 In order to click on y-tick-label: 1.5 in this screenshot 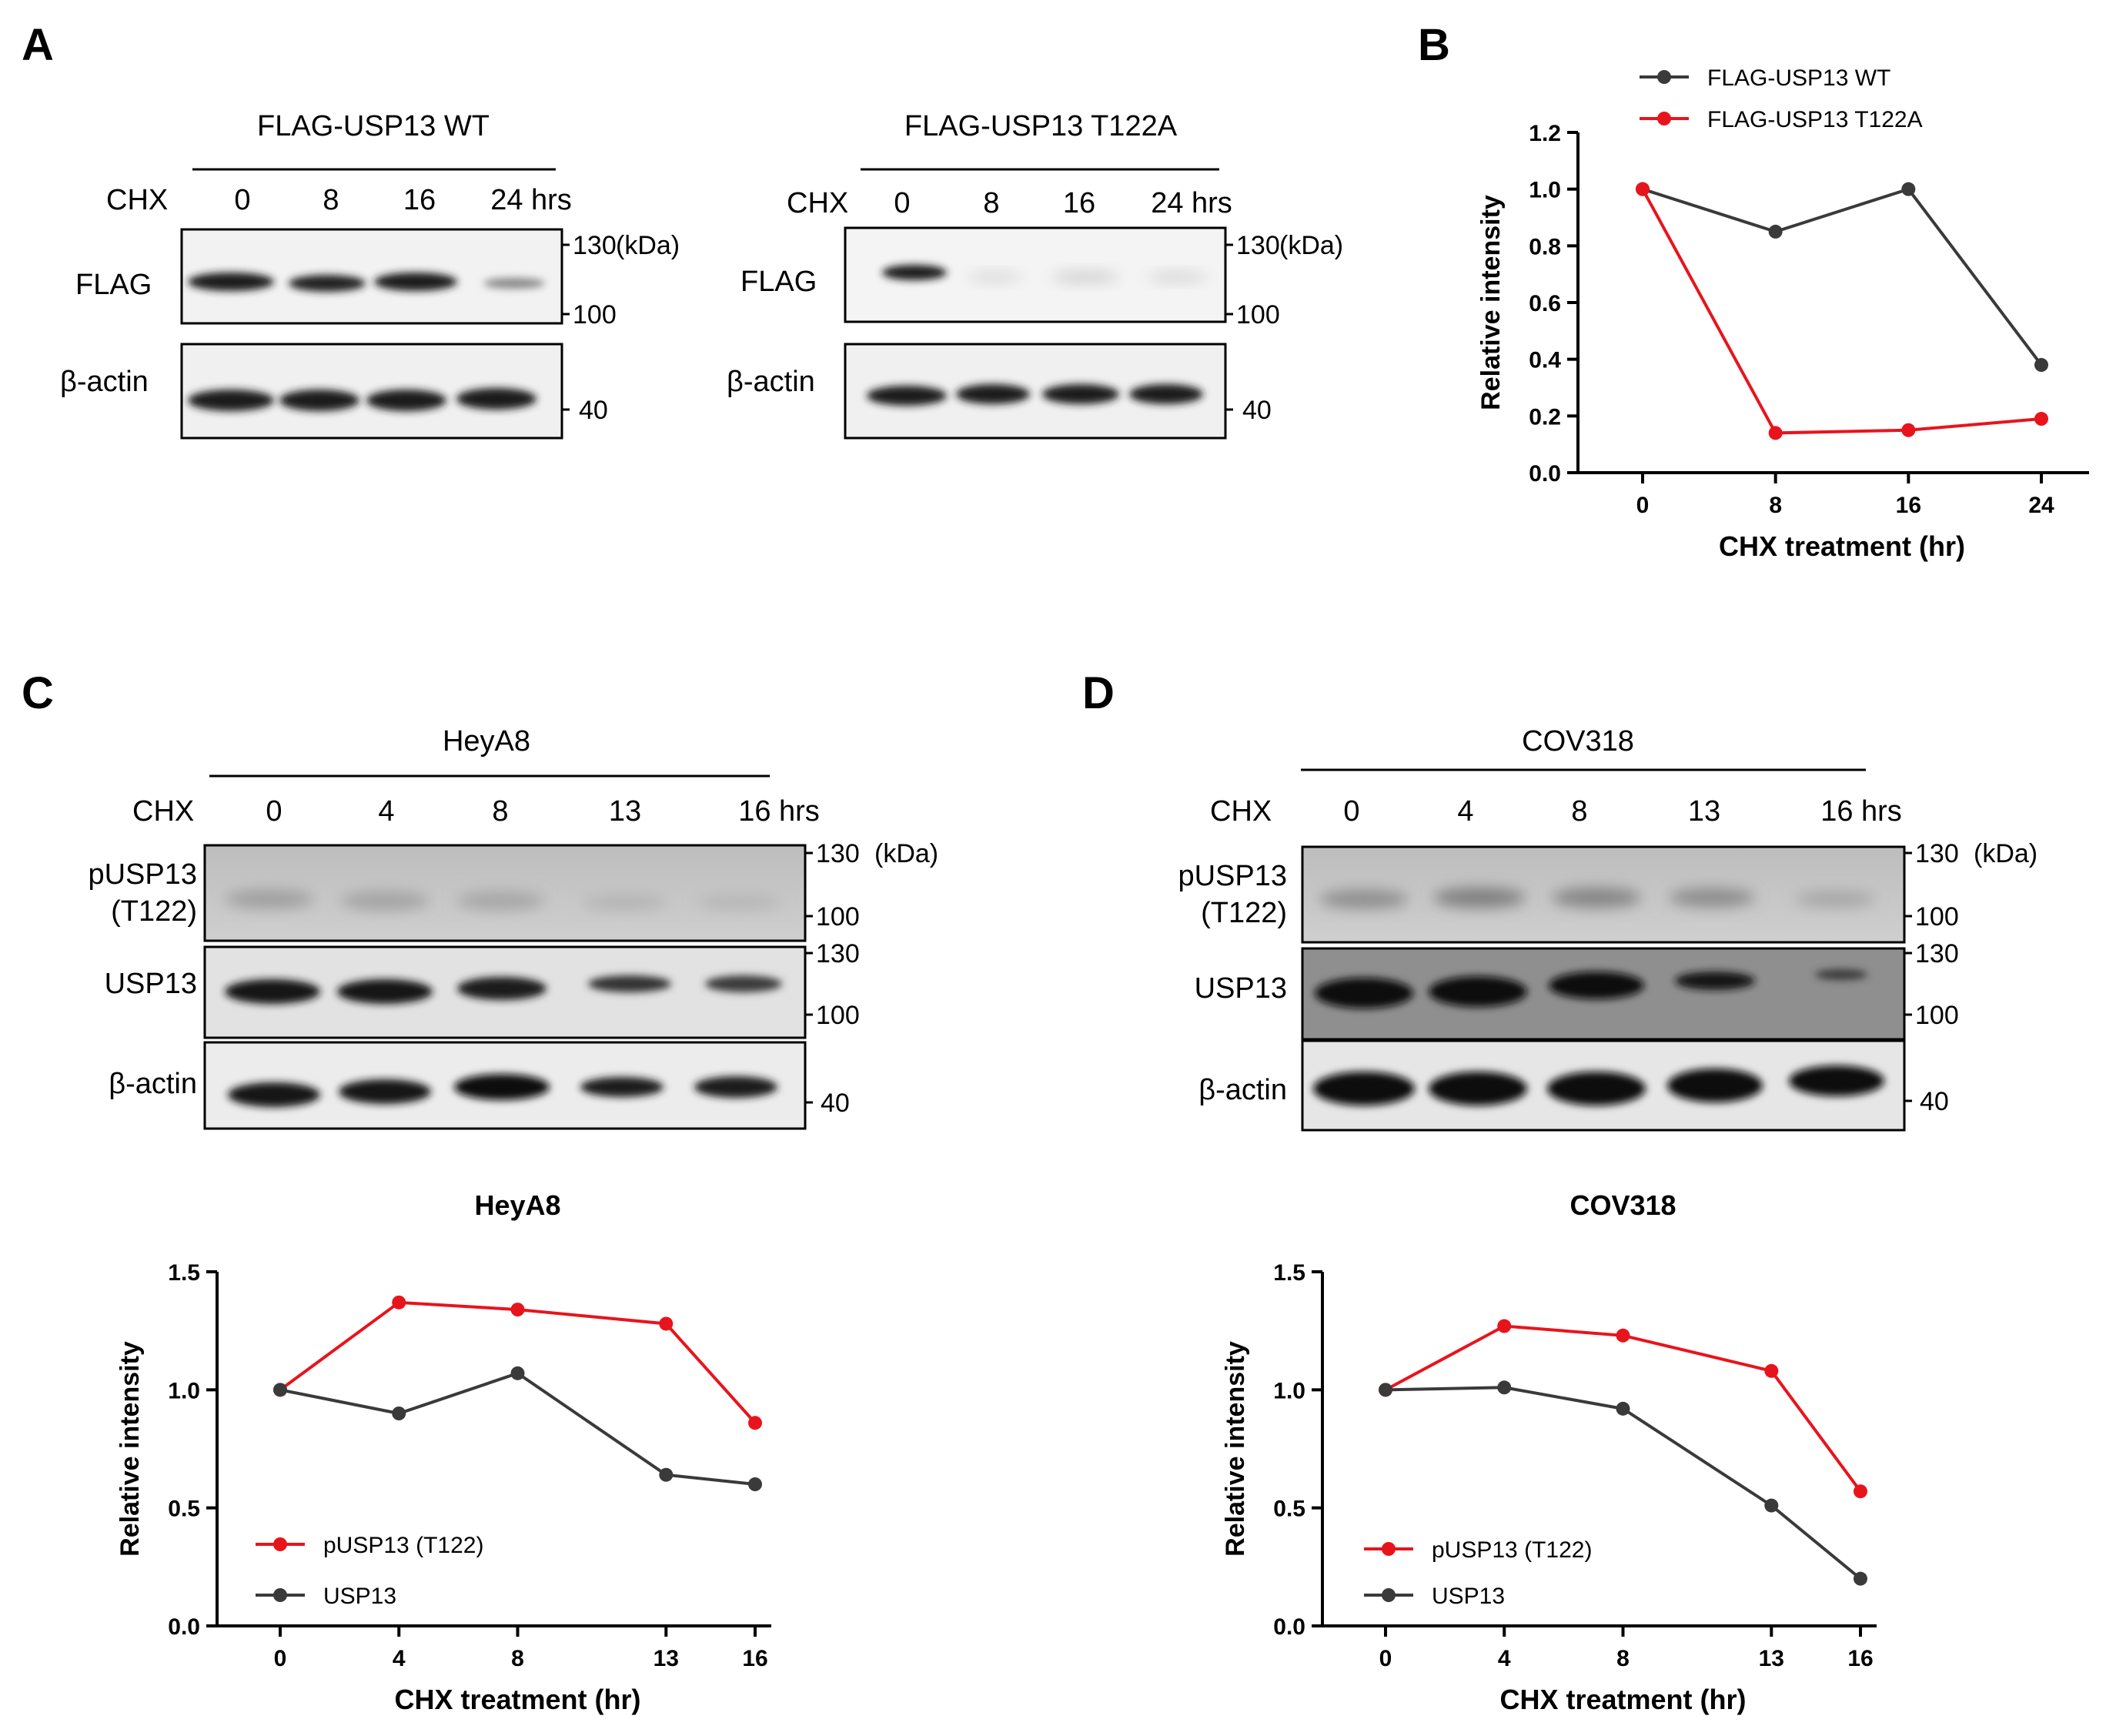, I will do `click(1289, 1273)`.